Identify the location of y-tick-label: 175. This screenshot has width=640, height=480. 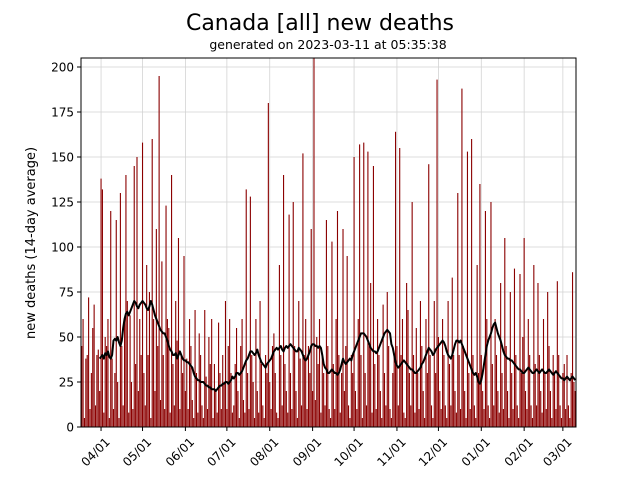
(62, 113).